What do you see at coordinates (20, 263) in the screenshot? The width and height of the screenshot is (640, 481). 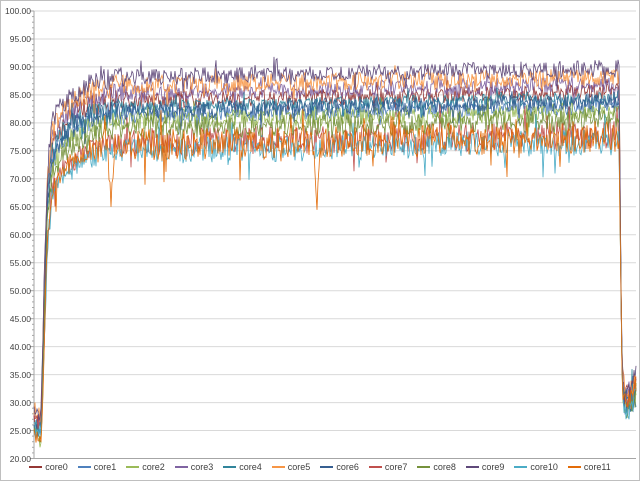 I see `y-axis-tick-label: 55.00` at bounding box center [20, 263].